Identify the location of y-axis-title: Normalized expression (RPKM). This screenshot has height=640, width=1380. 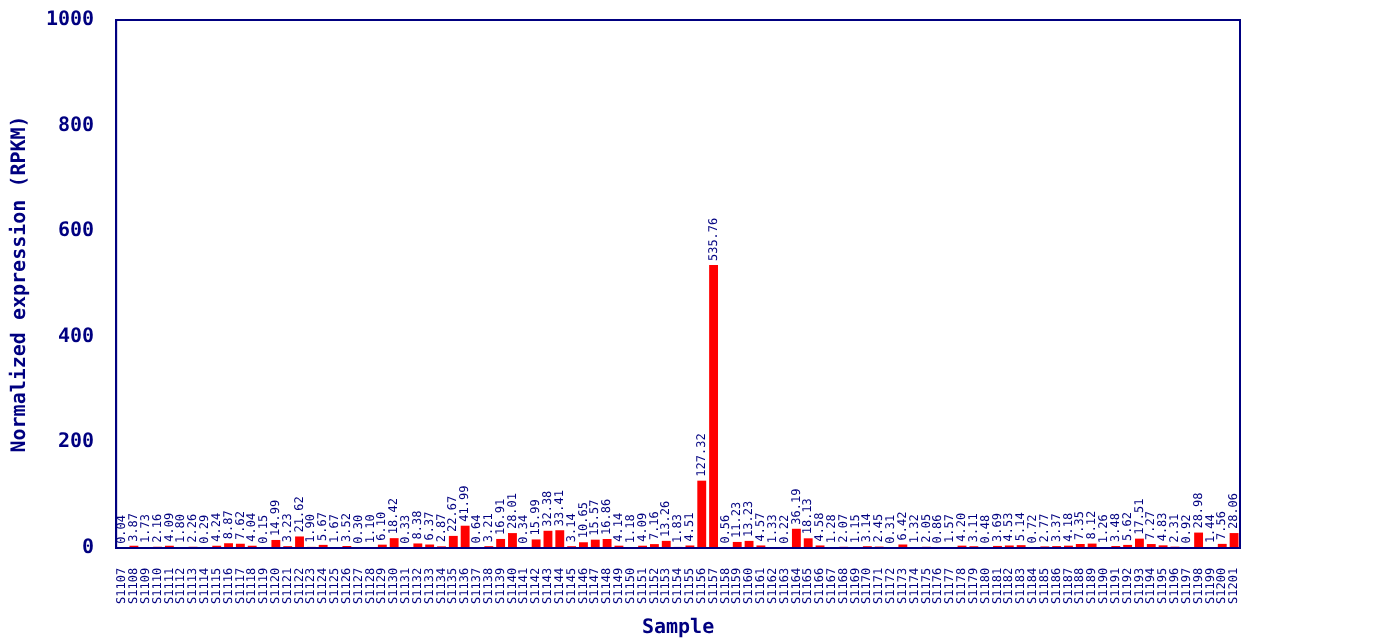
(19, 284).